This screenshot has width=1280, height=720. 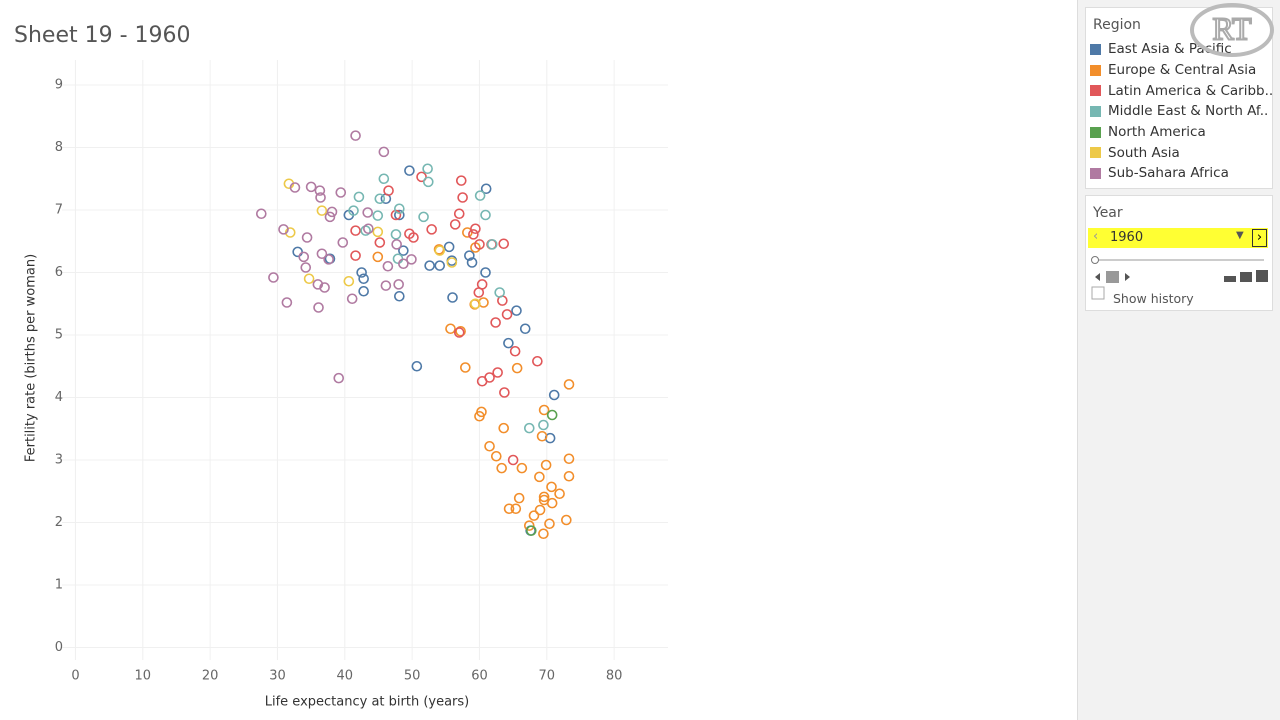 What do you see at coordinates (1112, 277) in the screenshot?
I see `stop` at bounding box center [1112, 277].